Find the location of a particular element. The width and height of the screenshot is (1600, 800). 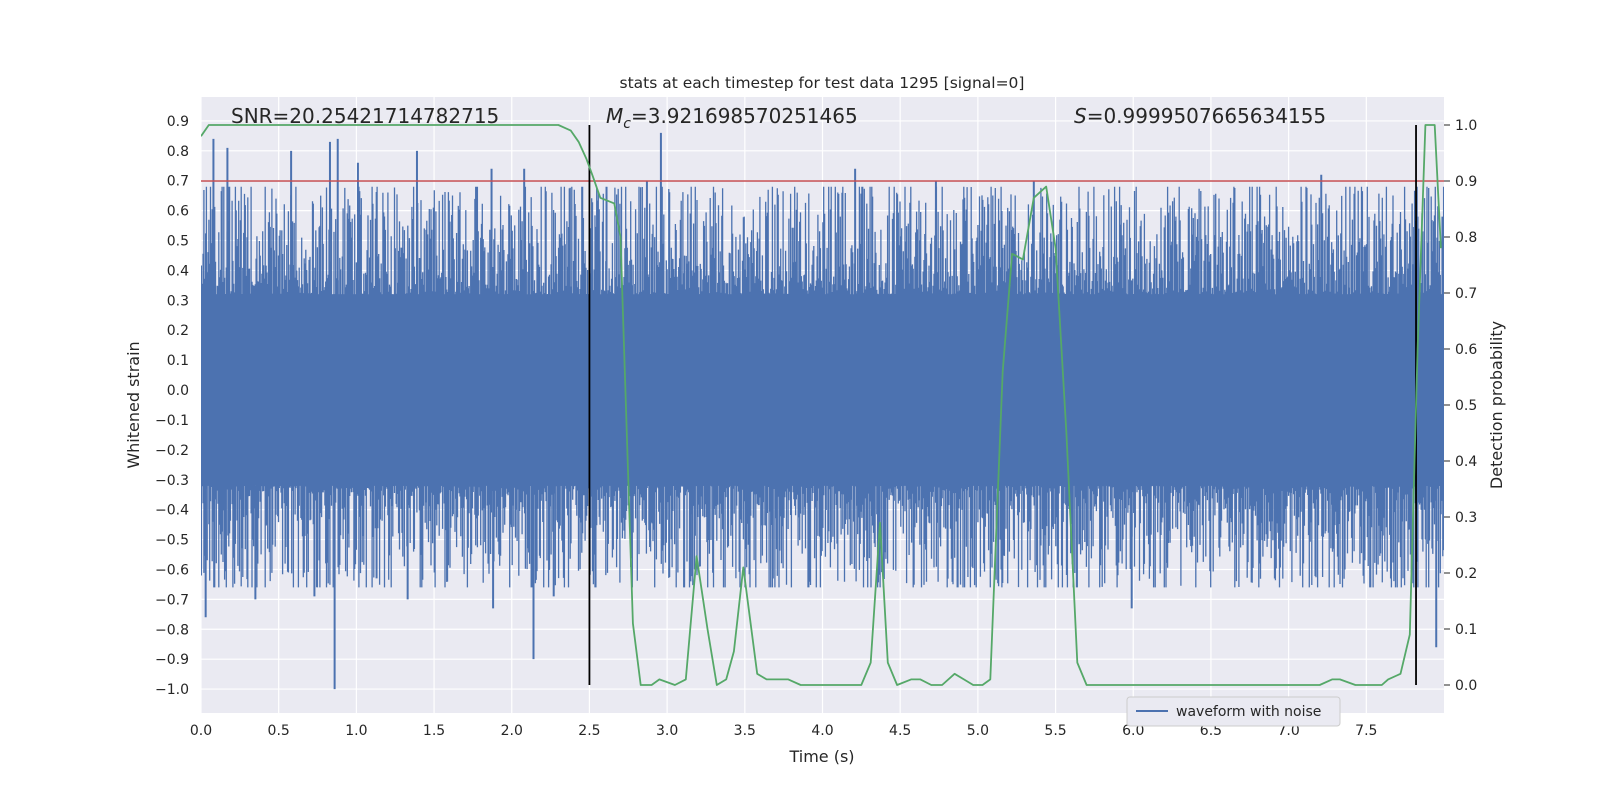

x-tick-label: 6.0 is located at coordinates (1133, 731).